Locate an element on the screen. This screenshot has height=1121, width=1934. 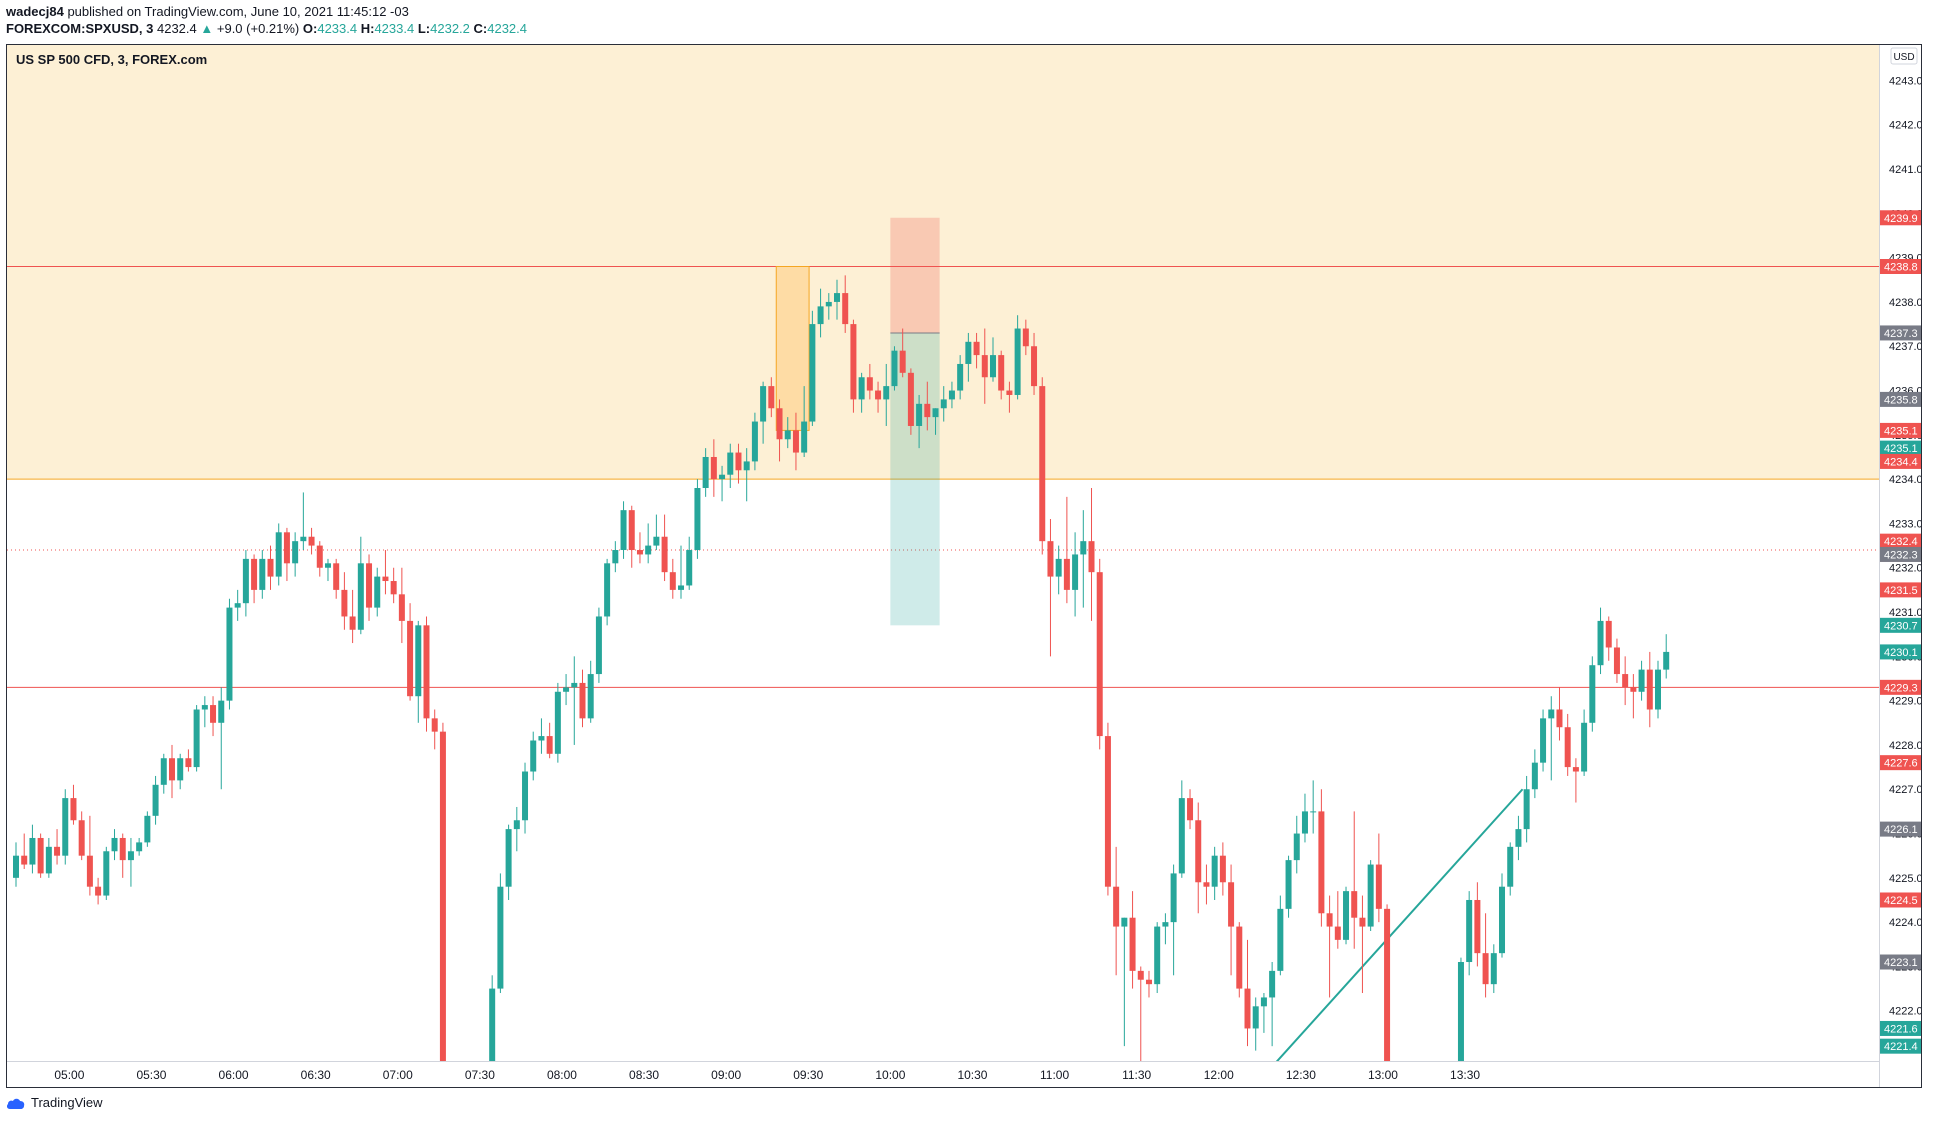
price-label: 4227.6 is located at coordinates (1901, 764).